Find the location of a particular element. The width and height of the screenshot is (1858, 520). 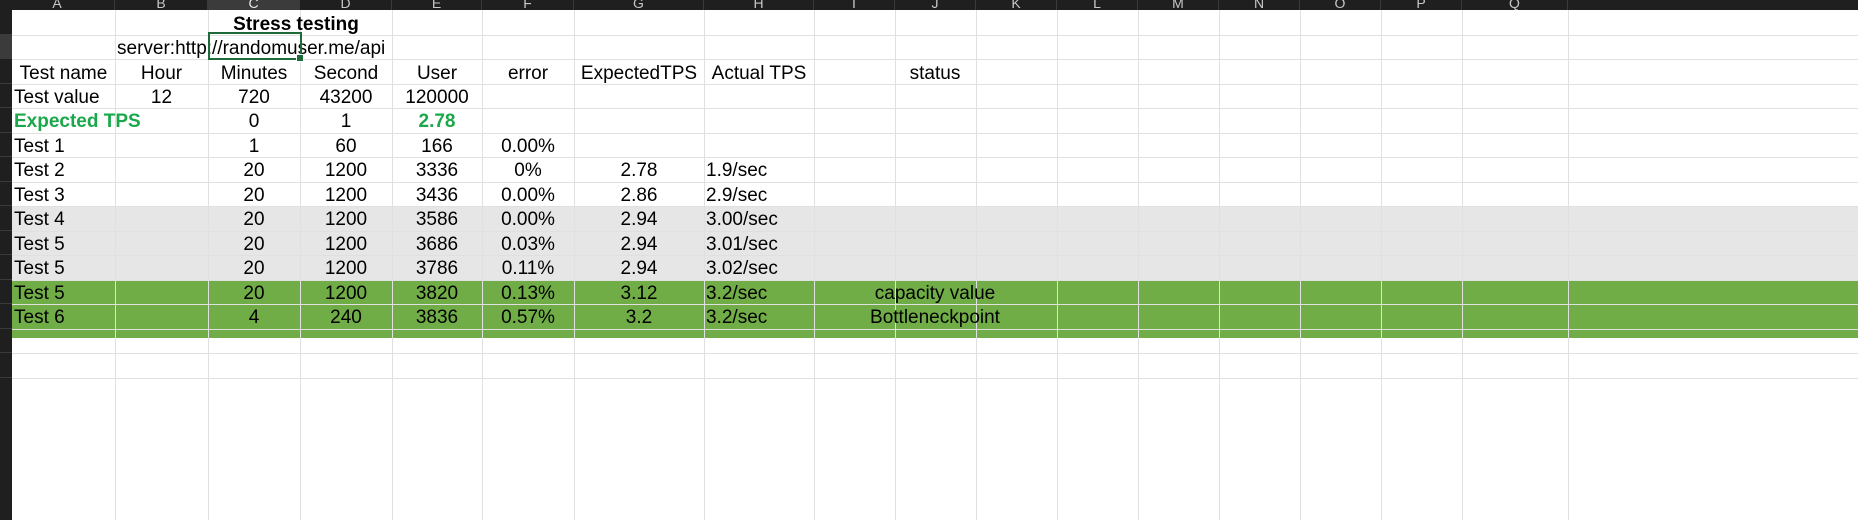

test-row-name-cell: Test 3 is located at coordinates (39, 195).